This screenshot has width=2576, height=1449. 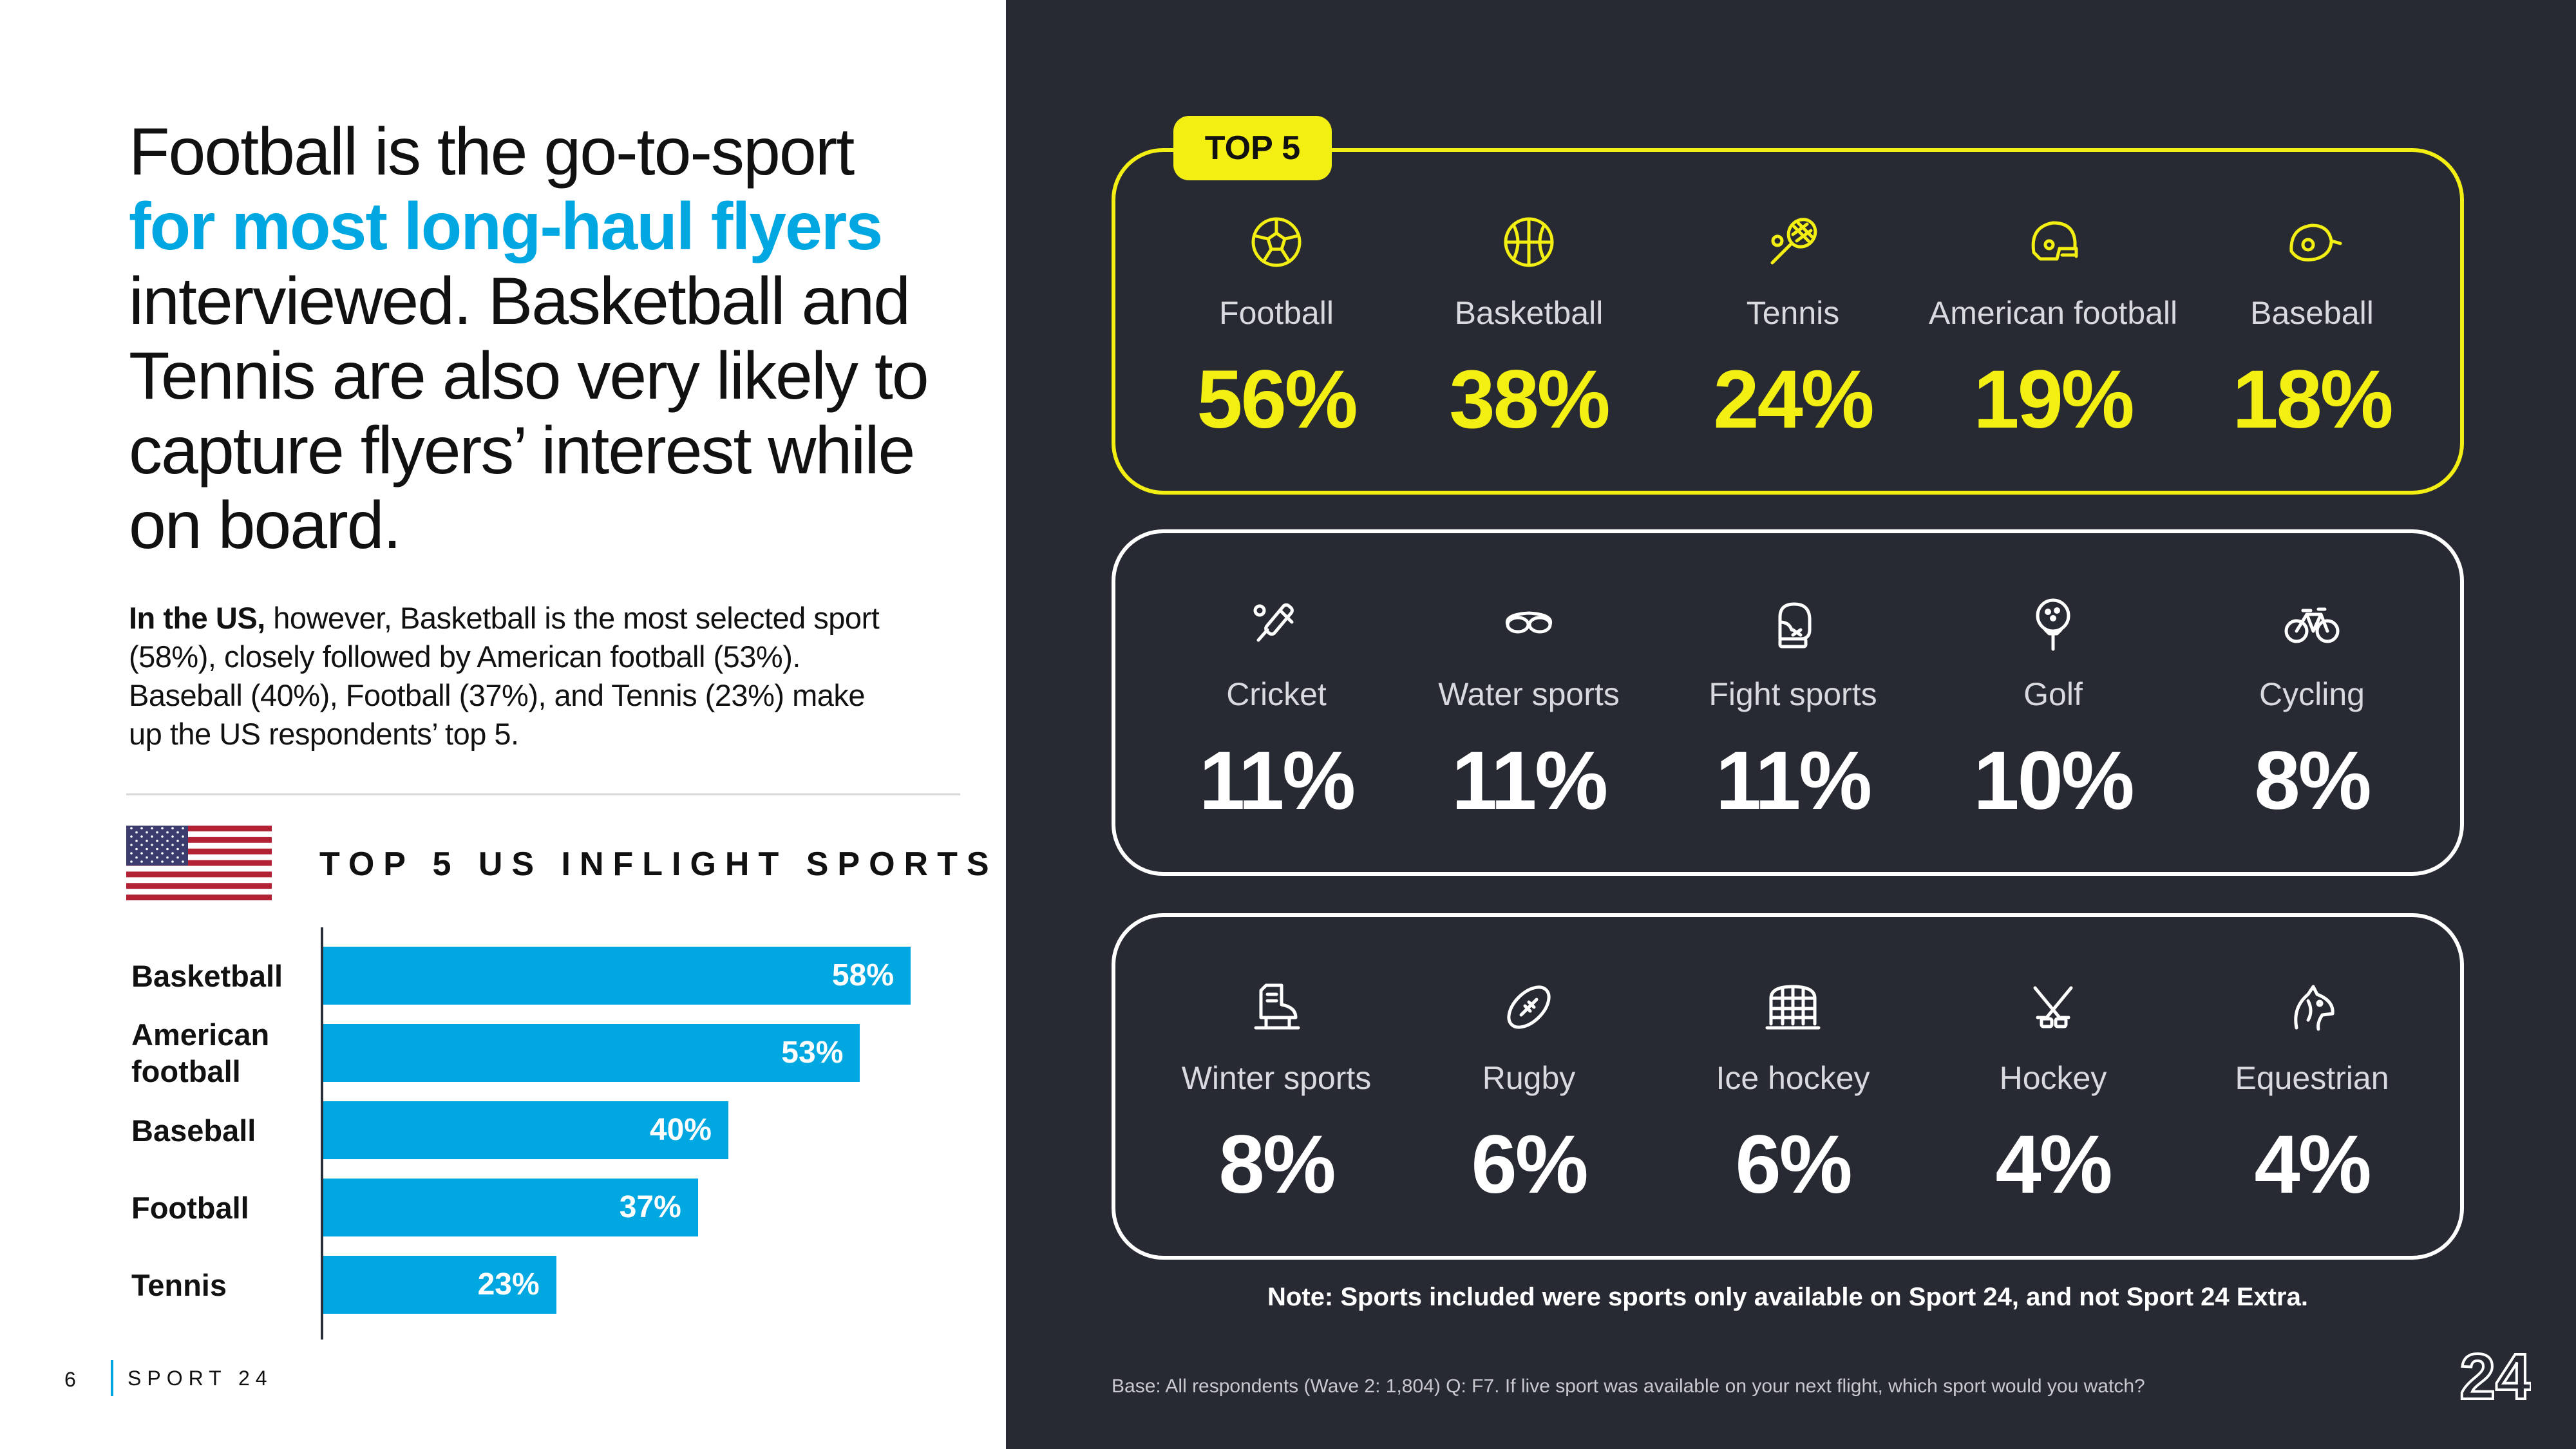 What do you see at coordinates (1276, 242) in the screenshot?
I see `soccer-ball-icon` at bounding box center [1276, 242].